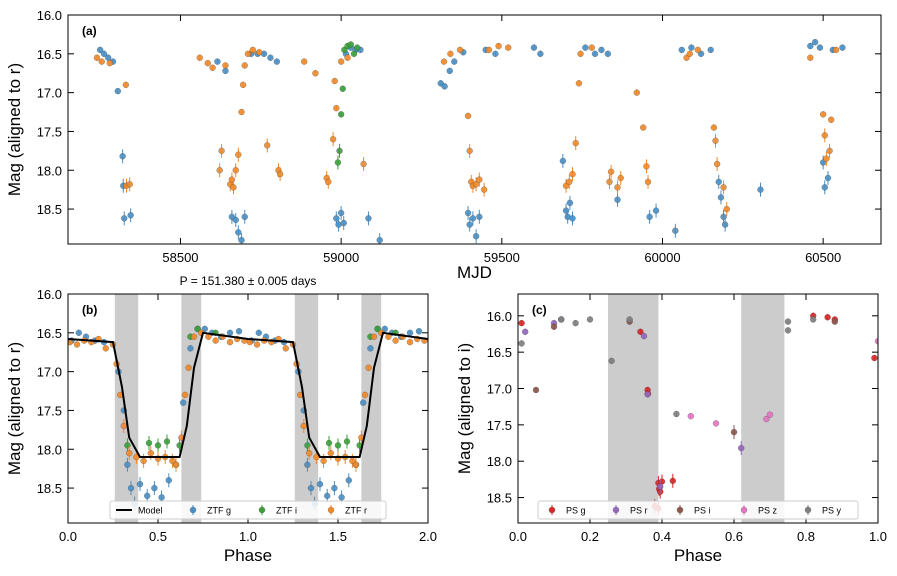 This screenshot has height=576, width=897. I want to click on legend: Model ZTF g ZTF i ZTF r, so click(248, 510).